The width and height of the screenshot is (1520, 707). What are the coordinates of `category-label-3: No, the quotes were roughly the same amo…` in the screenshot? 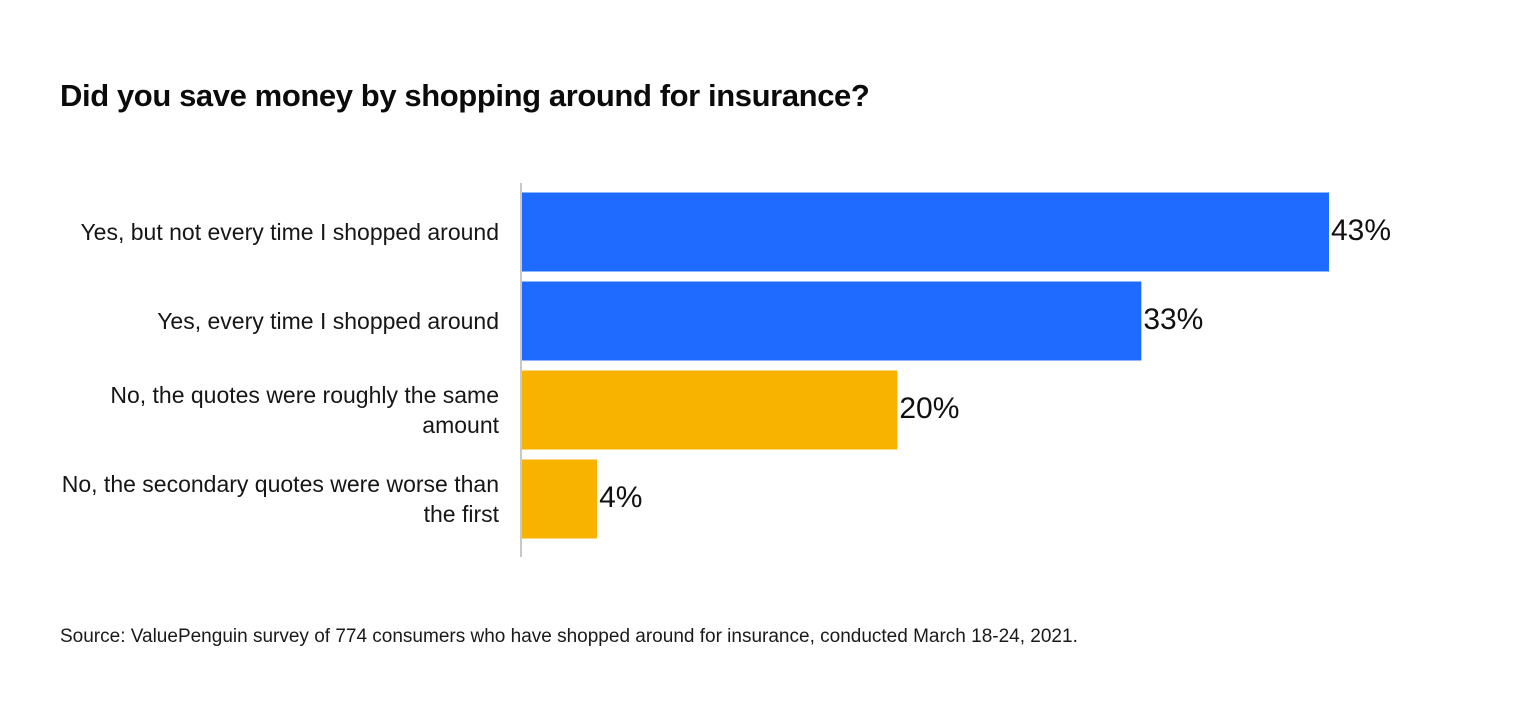 It's located at (304, 410).